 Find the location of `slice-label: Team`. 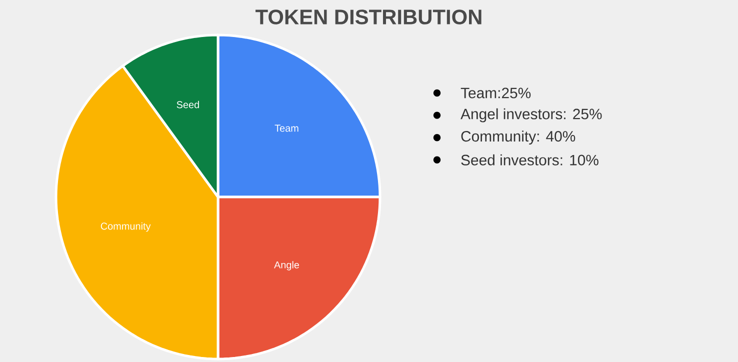

slice-label: Team is located at coordinates (286, 128).